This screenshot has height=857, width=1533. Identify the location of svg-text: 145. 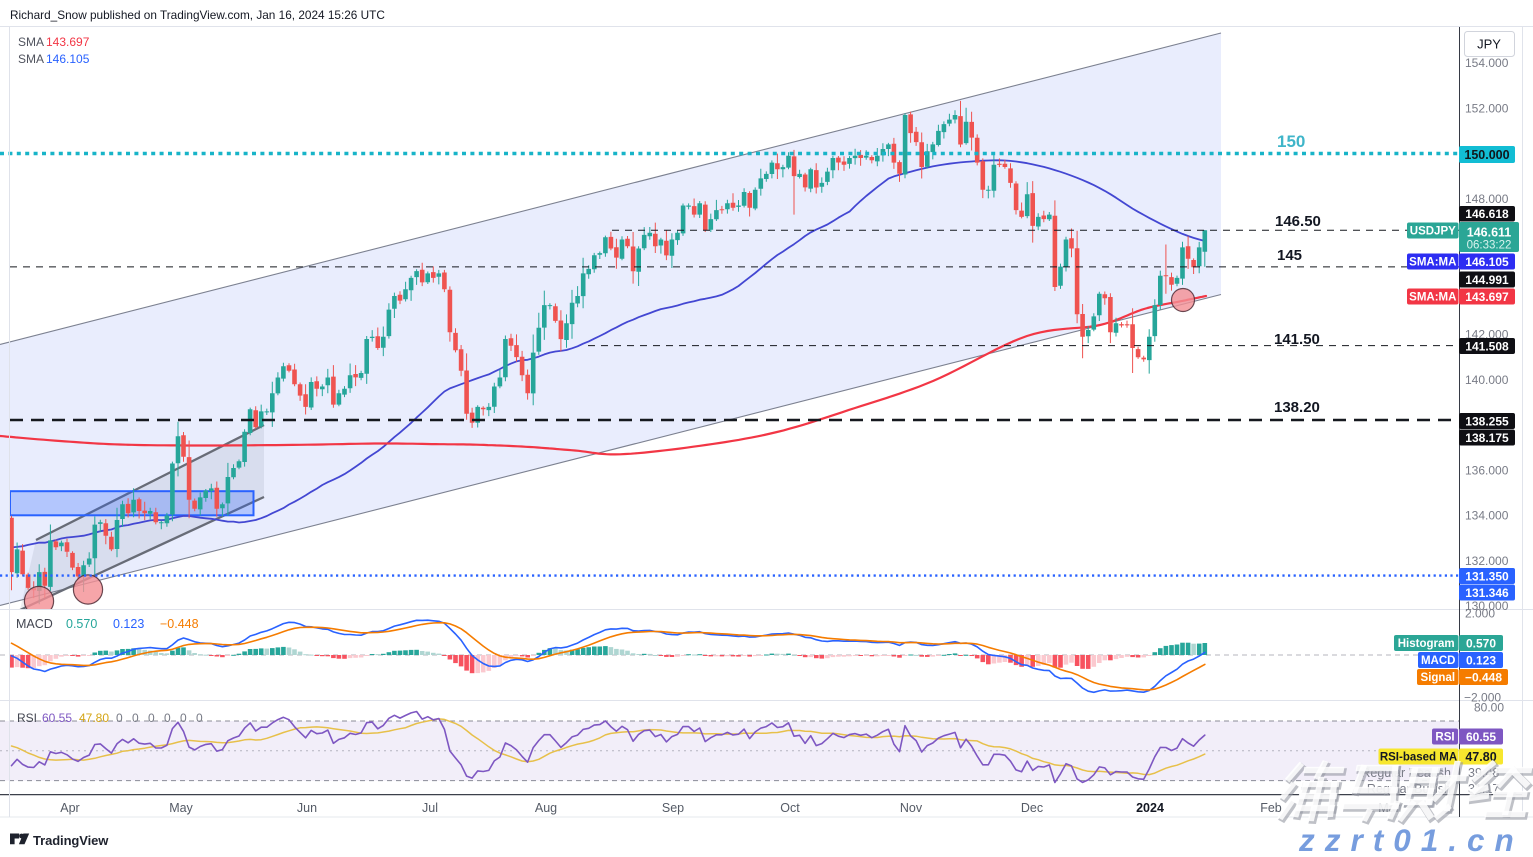
(1289, 255).